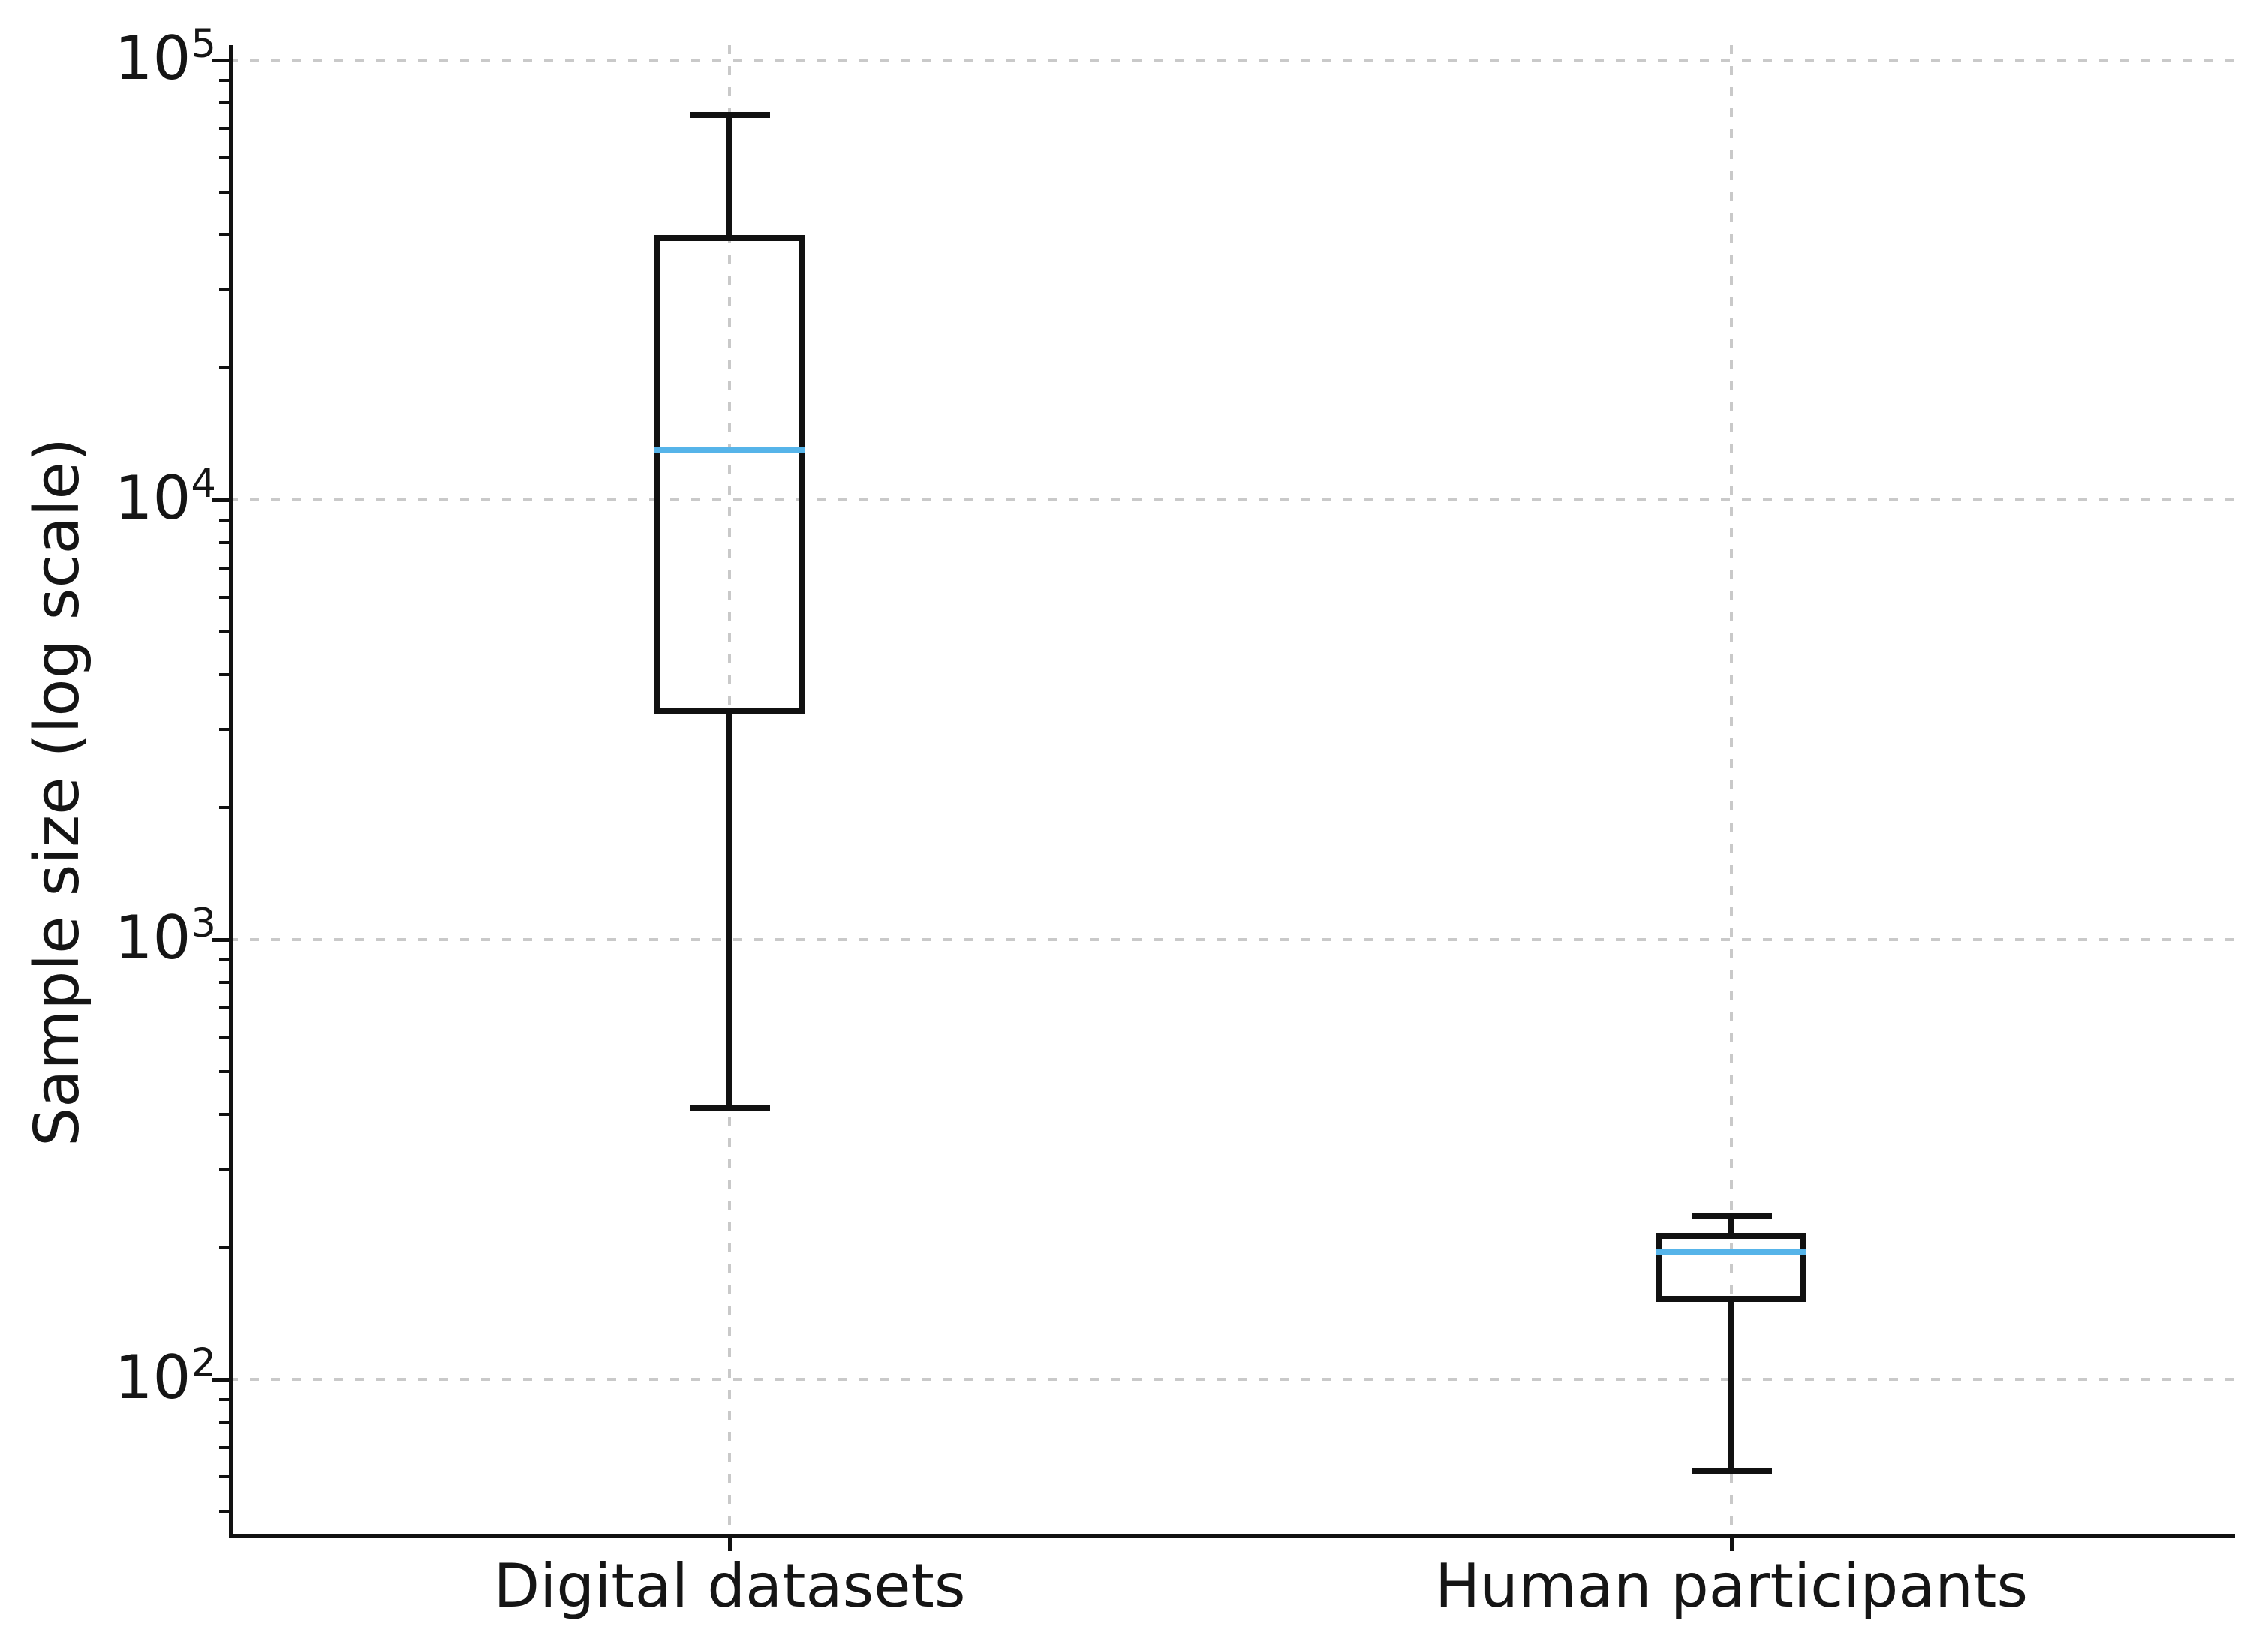  I want to click on box-digital-datasets, so click(729, 475).